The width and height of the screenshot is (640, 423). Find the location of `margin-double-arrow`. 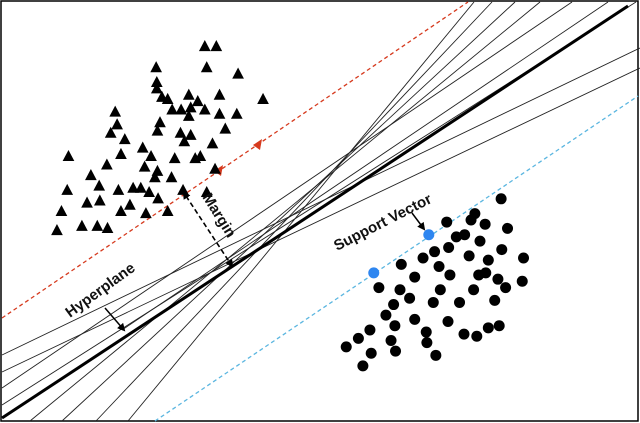

margin-double-arrow is located at coordinates (208, 229).